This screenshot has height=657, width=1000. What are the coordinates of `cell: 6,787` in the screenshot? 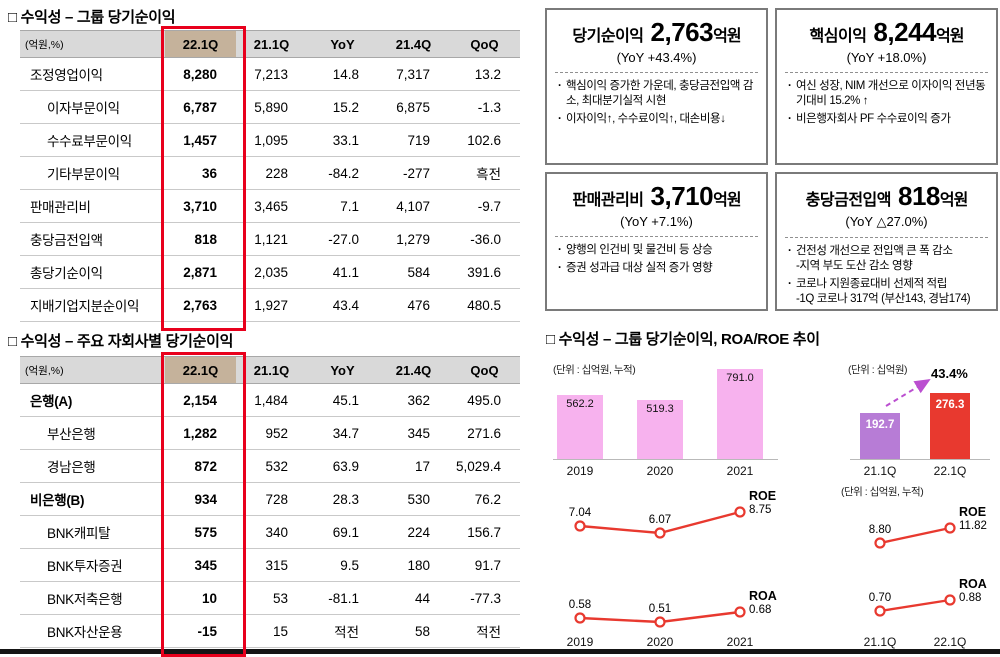 It's located at (200, 107).